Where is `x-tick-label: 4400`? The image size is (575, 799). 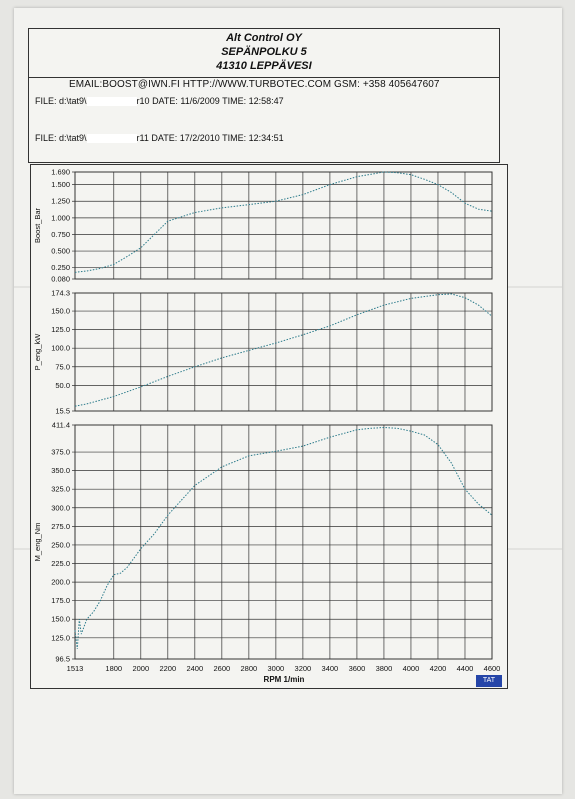
x-tick-label: 4400 is located at coordinates (465, 668).